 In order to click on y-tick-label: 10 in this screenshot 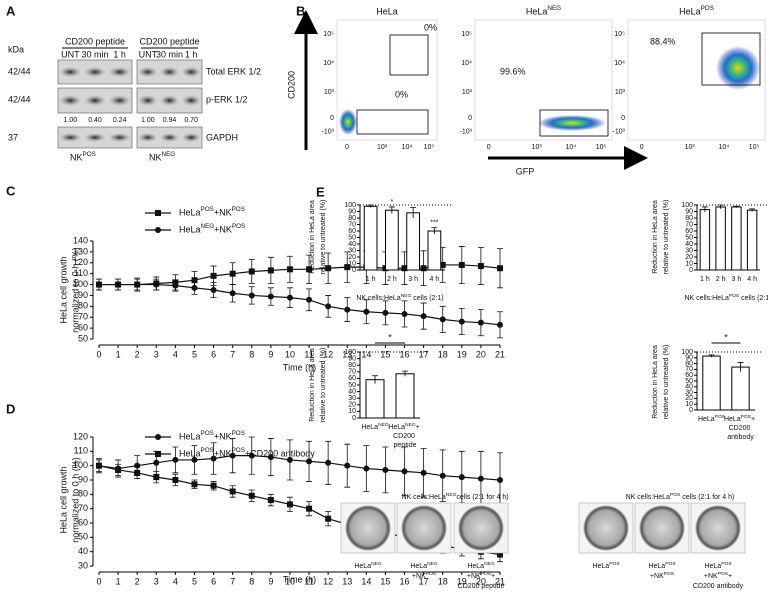, I will do `click(689, 263)`.